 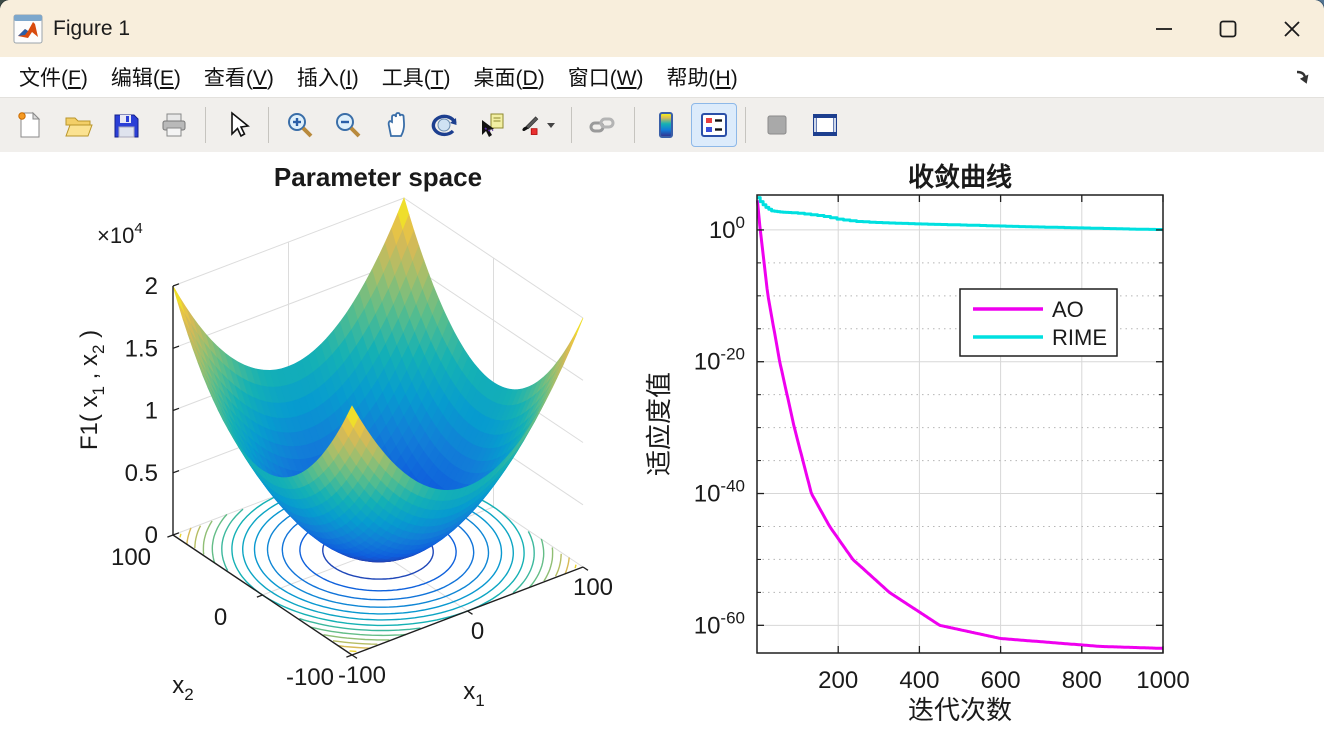 What do you see at coordinates (238, 78) in the screenshot?
I see `menu-v: 查看(V)` at bounding box center [238, 78].